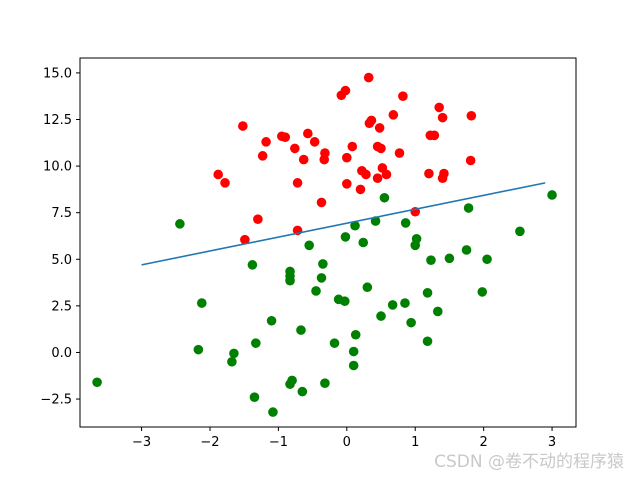 Image resolution: width=640 pixels, height=480 pixels. What do you see at coordinates (343, 224) in the screenshot?
I see `fit-line` at bounding box center [343, 224].